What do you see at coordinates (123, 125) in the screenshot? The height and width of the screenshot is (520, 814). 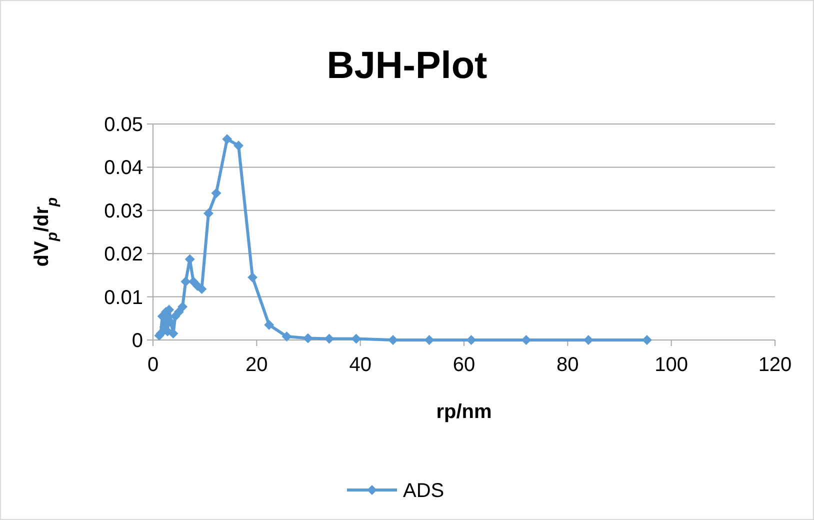 I see `y-tick-label: 0.05` at bounding box center [123, 125].